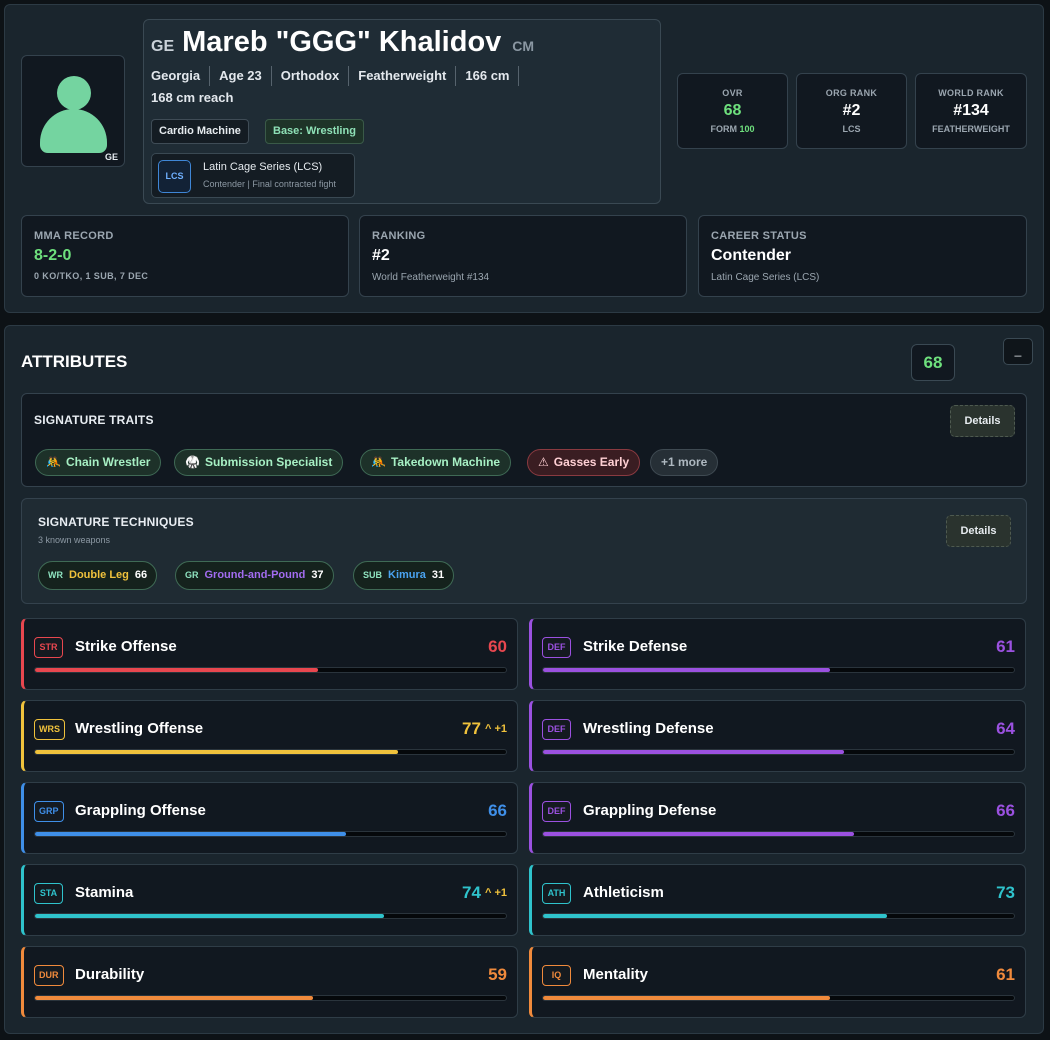 Image resolution: width=1050 pixels, height=1040 pixels. What do you see at coordinates (732, 111) in the screenshot?
I see `ovr-stat-box: OVR 68 FORM 100` at bounding box center [732, 111].